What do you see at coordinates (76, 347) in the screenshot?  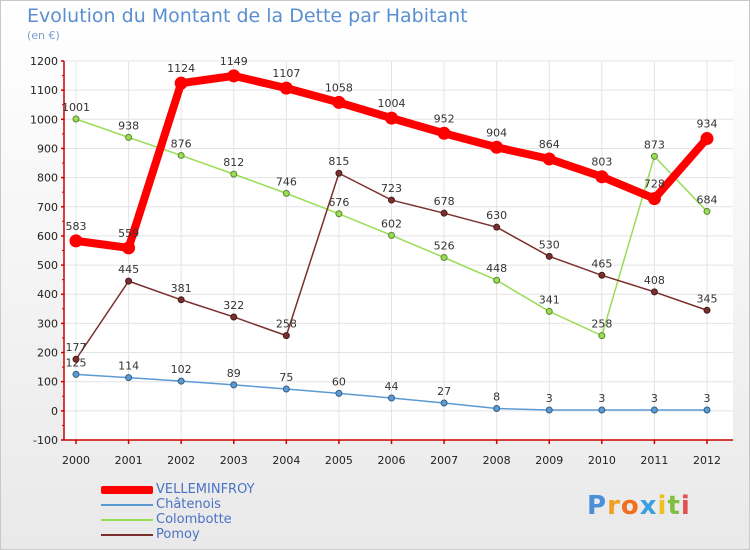 I see `data-label-pomoy: 177` at bounding box center [76, 347].